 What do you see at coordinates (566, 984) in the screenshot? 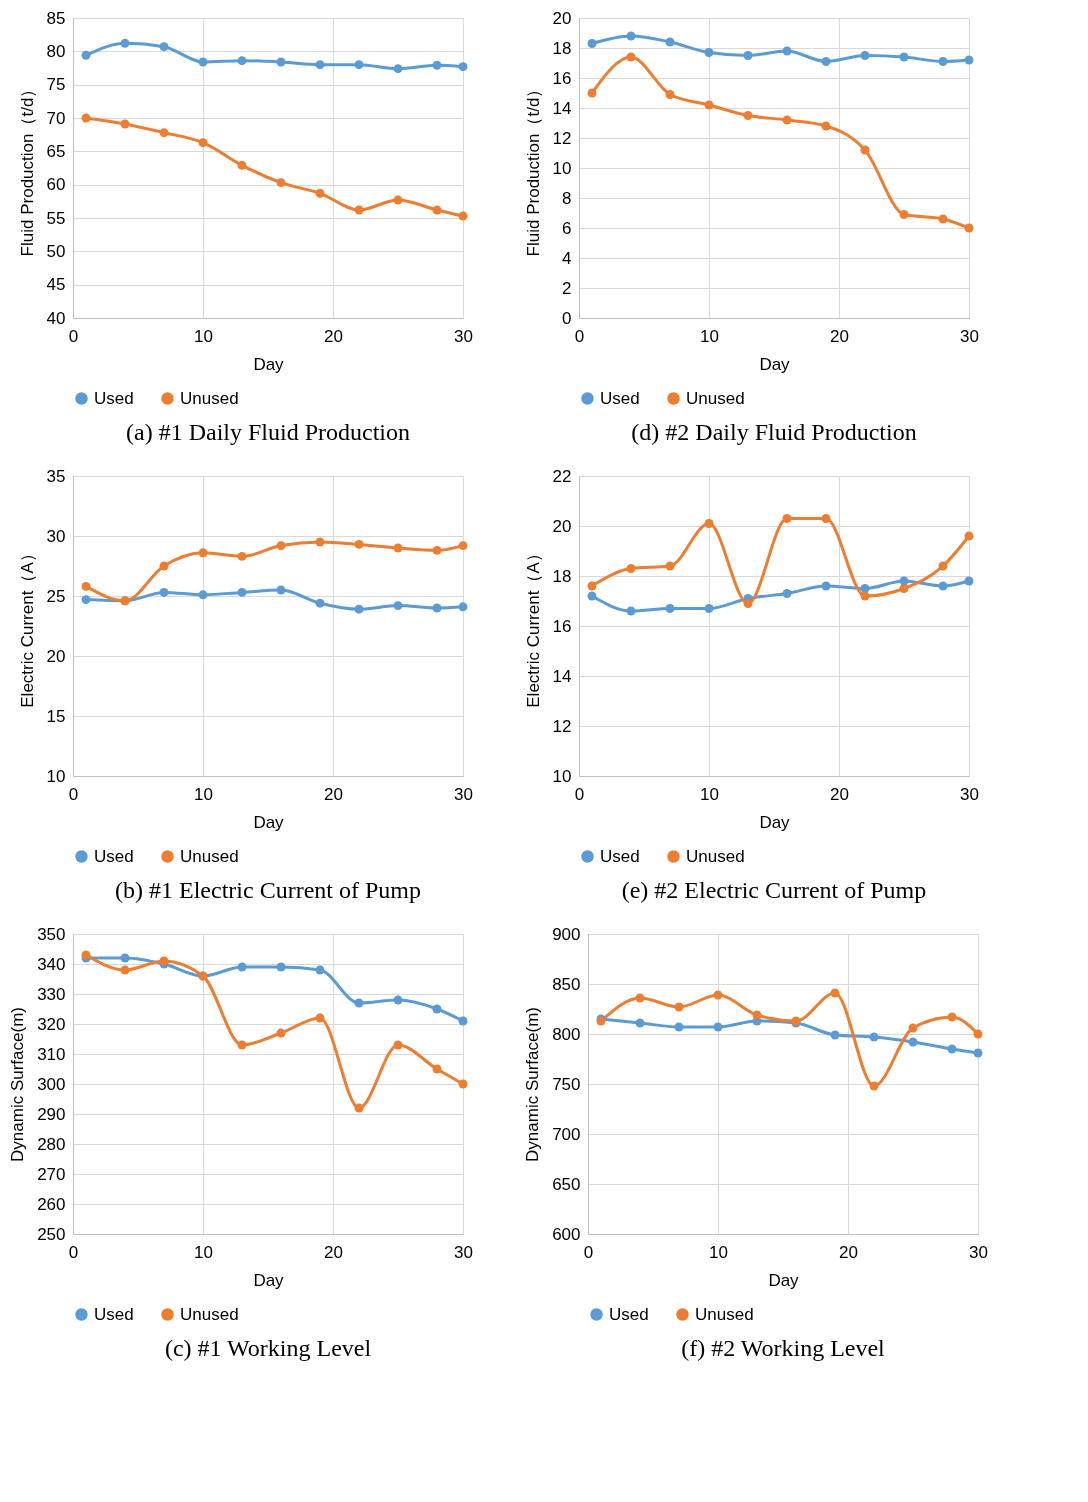
I see `y-tick-label: 850` at bounding box center [566, 984].